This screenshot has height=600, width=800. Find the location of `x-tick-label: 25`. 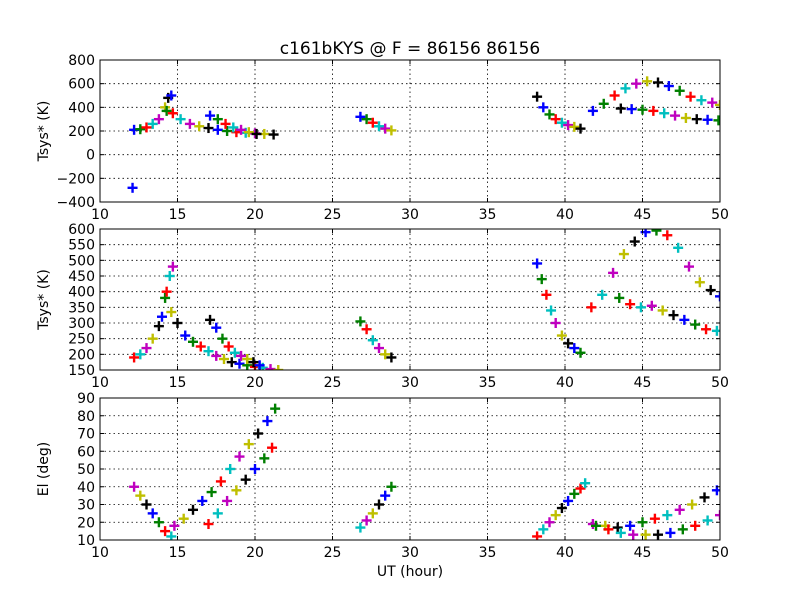

x-tick-label: 25 is located at coordinates (333, 553).